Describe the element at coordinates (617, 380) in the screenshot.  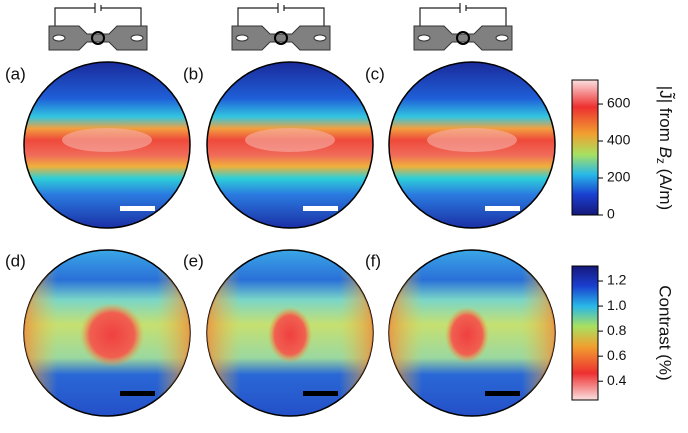
I see `colorbar-tick-label: 0.4` at that location.